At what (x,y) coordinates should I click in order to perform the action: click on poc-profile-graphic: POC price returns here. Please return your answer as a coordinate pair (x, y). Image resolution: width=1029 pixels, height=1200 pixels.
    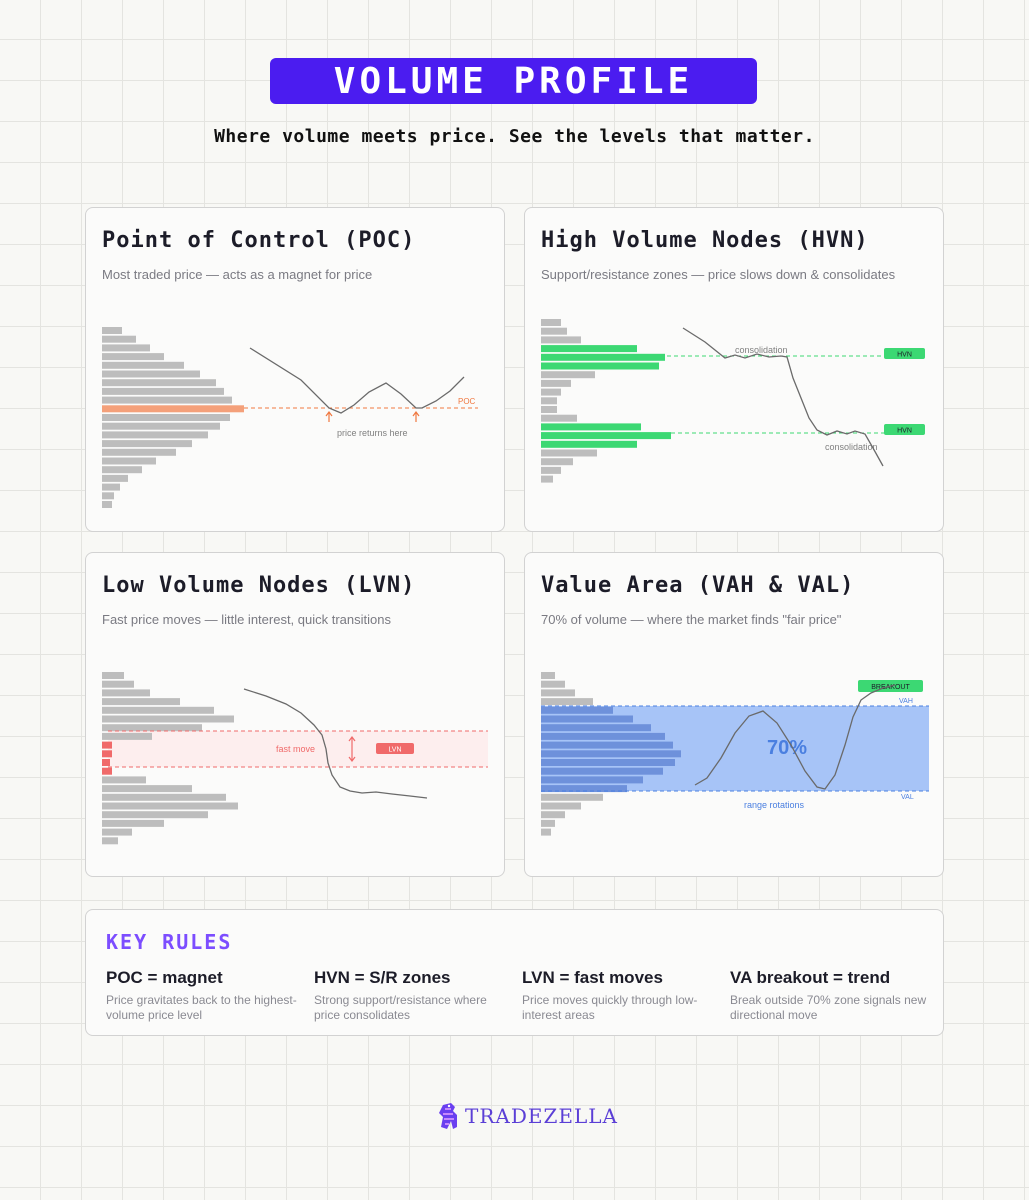
    Looking at the image, I should click on (290, 417).